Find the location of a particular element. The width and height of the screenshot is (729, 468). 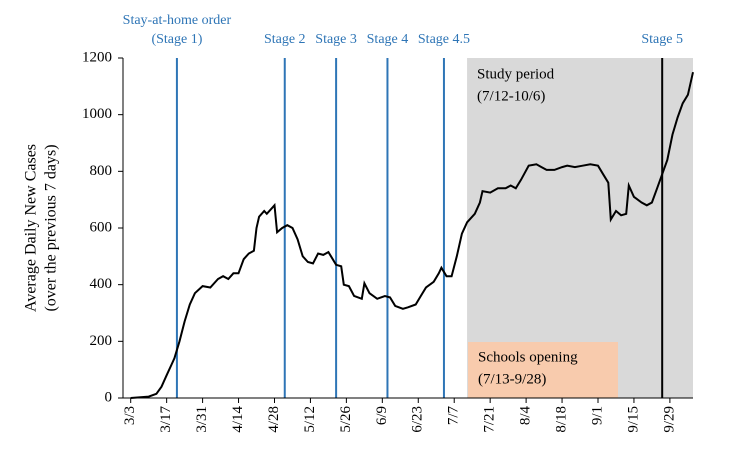

event-label: Stage 5 is located at coordinates (662, 39).